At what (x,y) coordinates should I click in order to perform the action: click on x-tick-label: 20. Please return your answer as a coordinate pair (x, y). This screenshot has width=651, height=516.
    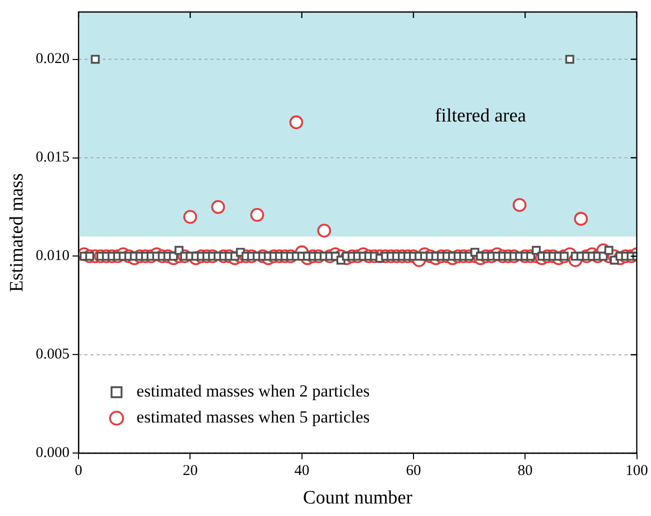
    Looking at the image, I should click on (190, 471).